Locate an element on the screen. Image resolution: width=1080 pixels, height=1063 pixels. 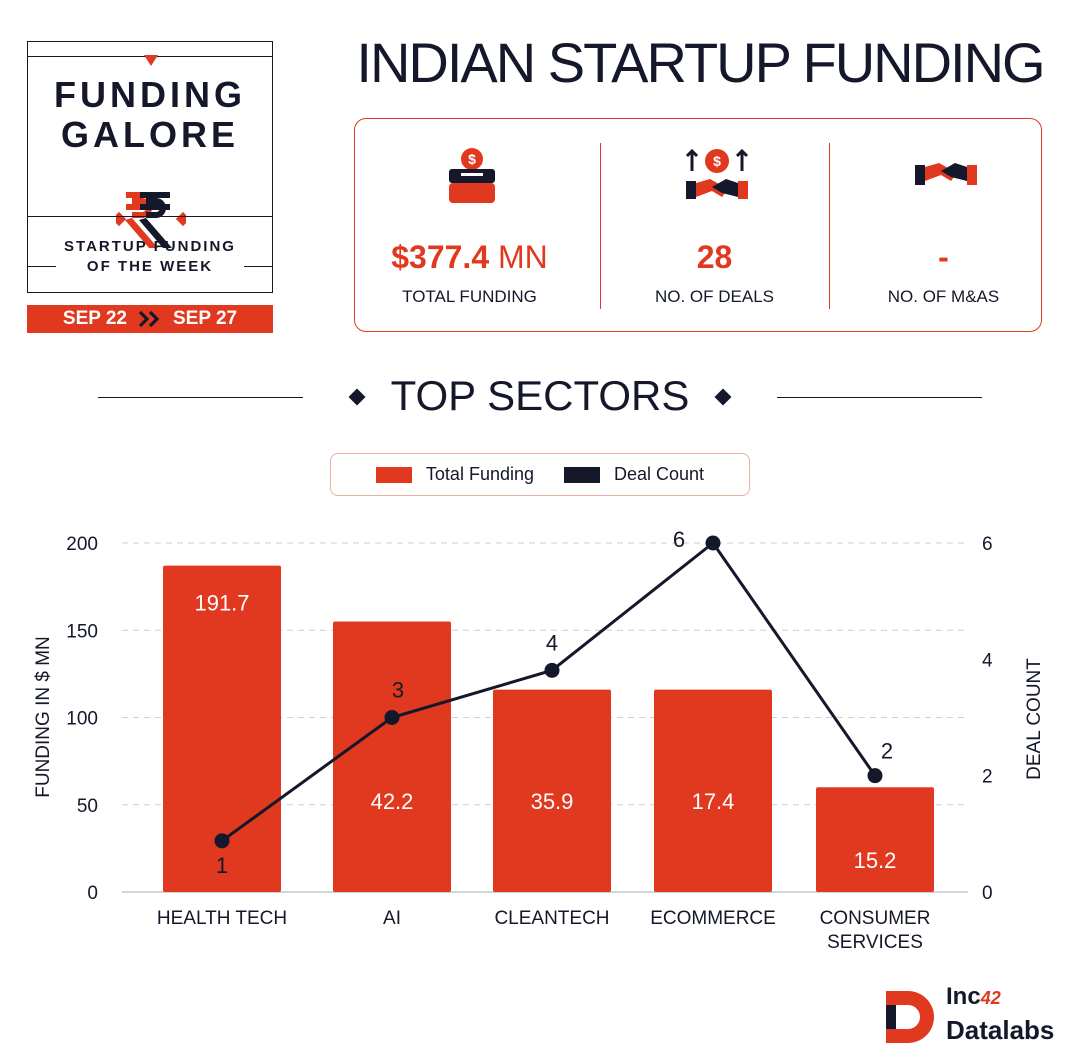
legend-item-funding: Total Funding is located at coordinates (454, 474).